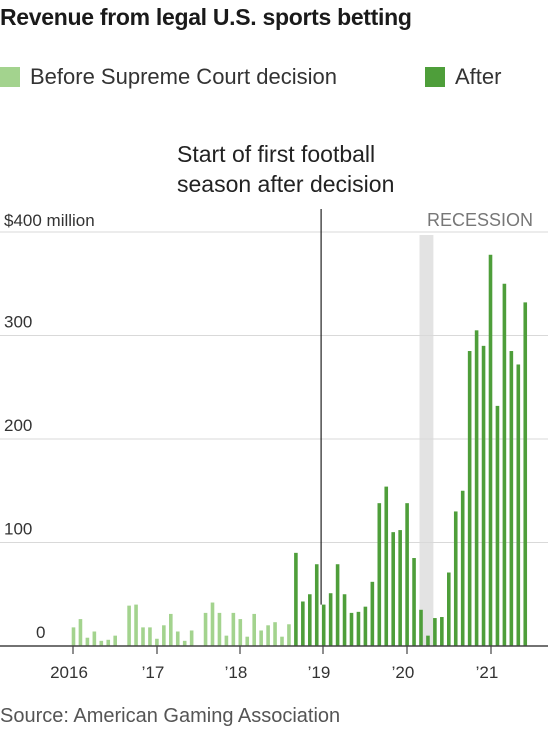 Image resolution: width=550 pixels, height=733 pixels. I want to click on annotation-line-2: season after decision, so click(285, 184).